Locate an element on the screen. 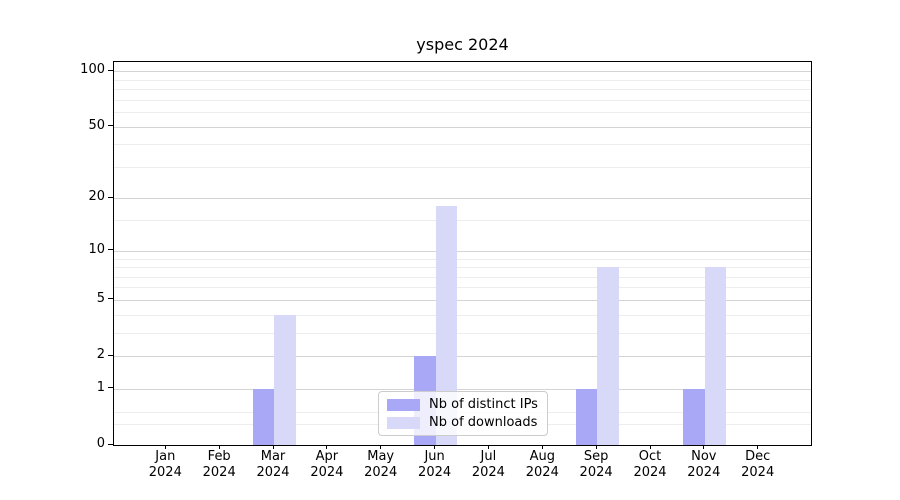  legend-label-downloads: Nb of downloads is located at coordinates (483, 422).